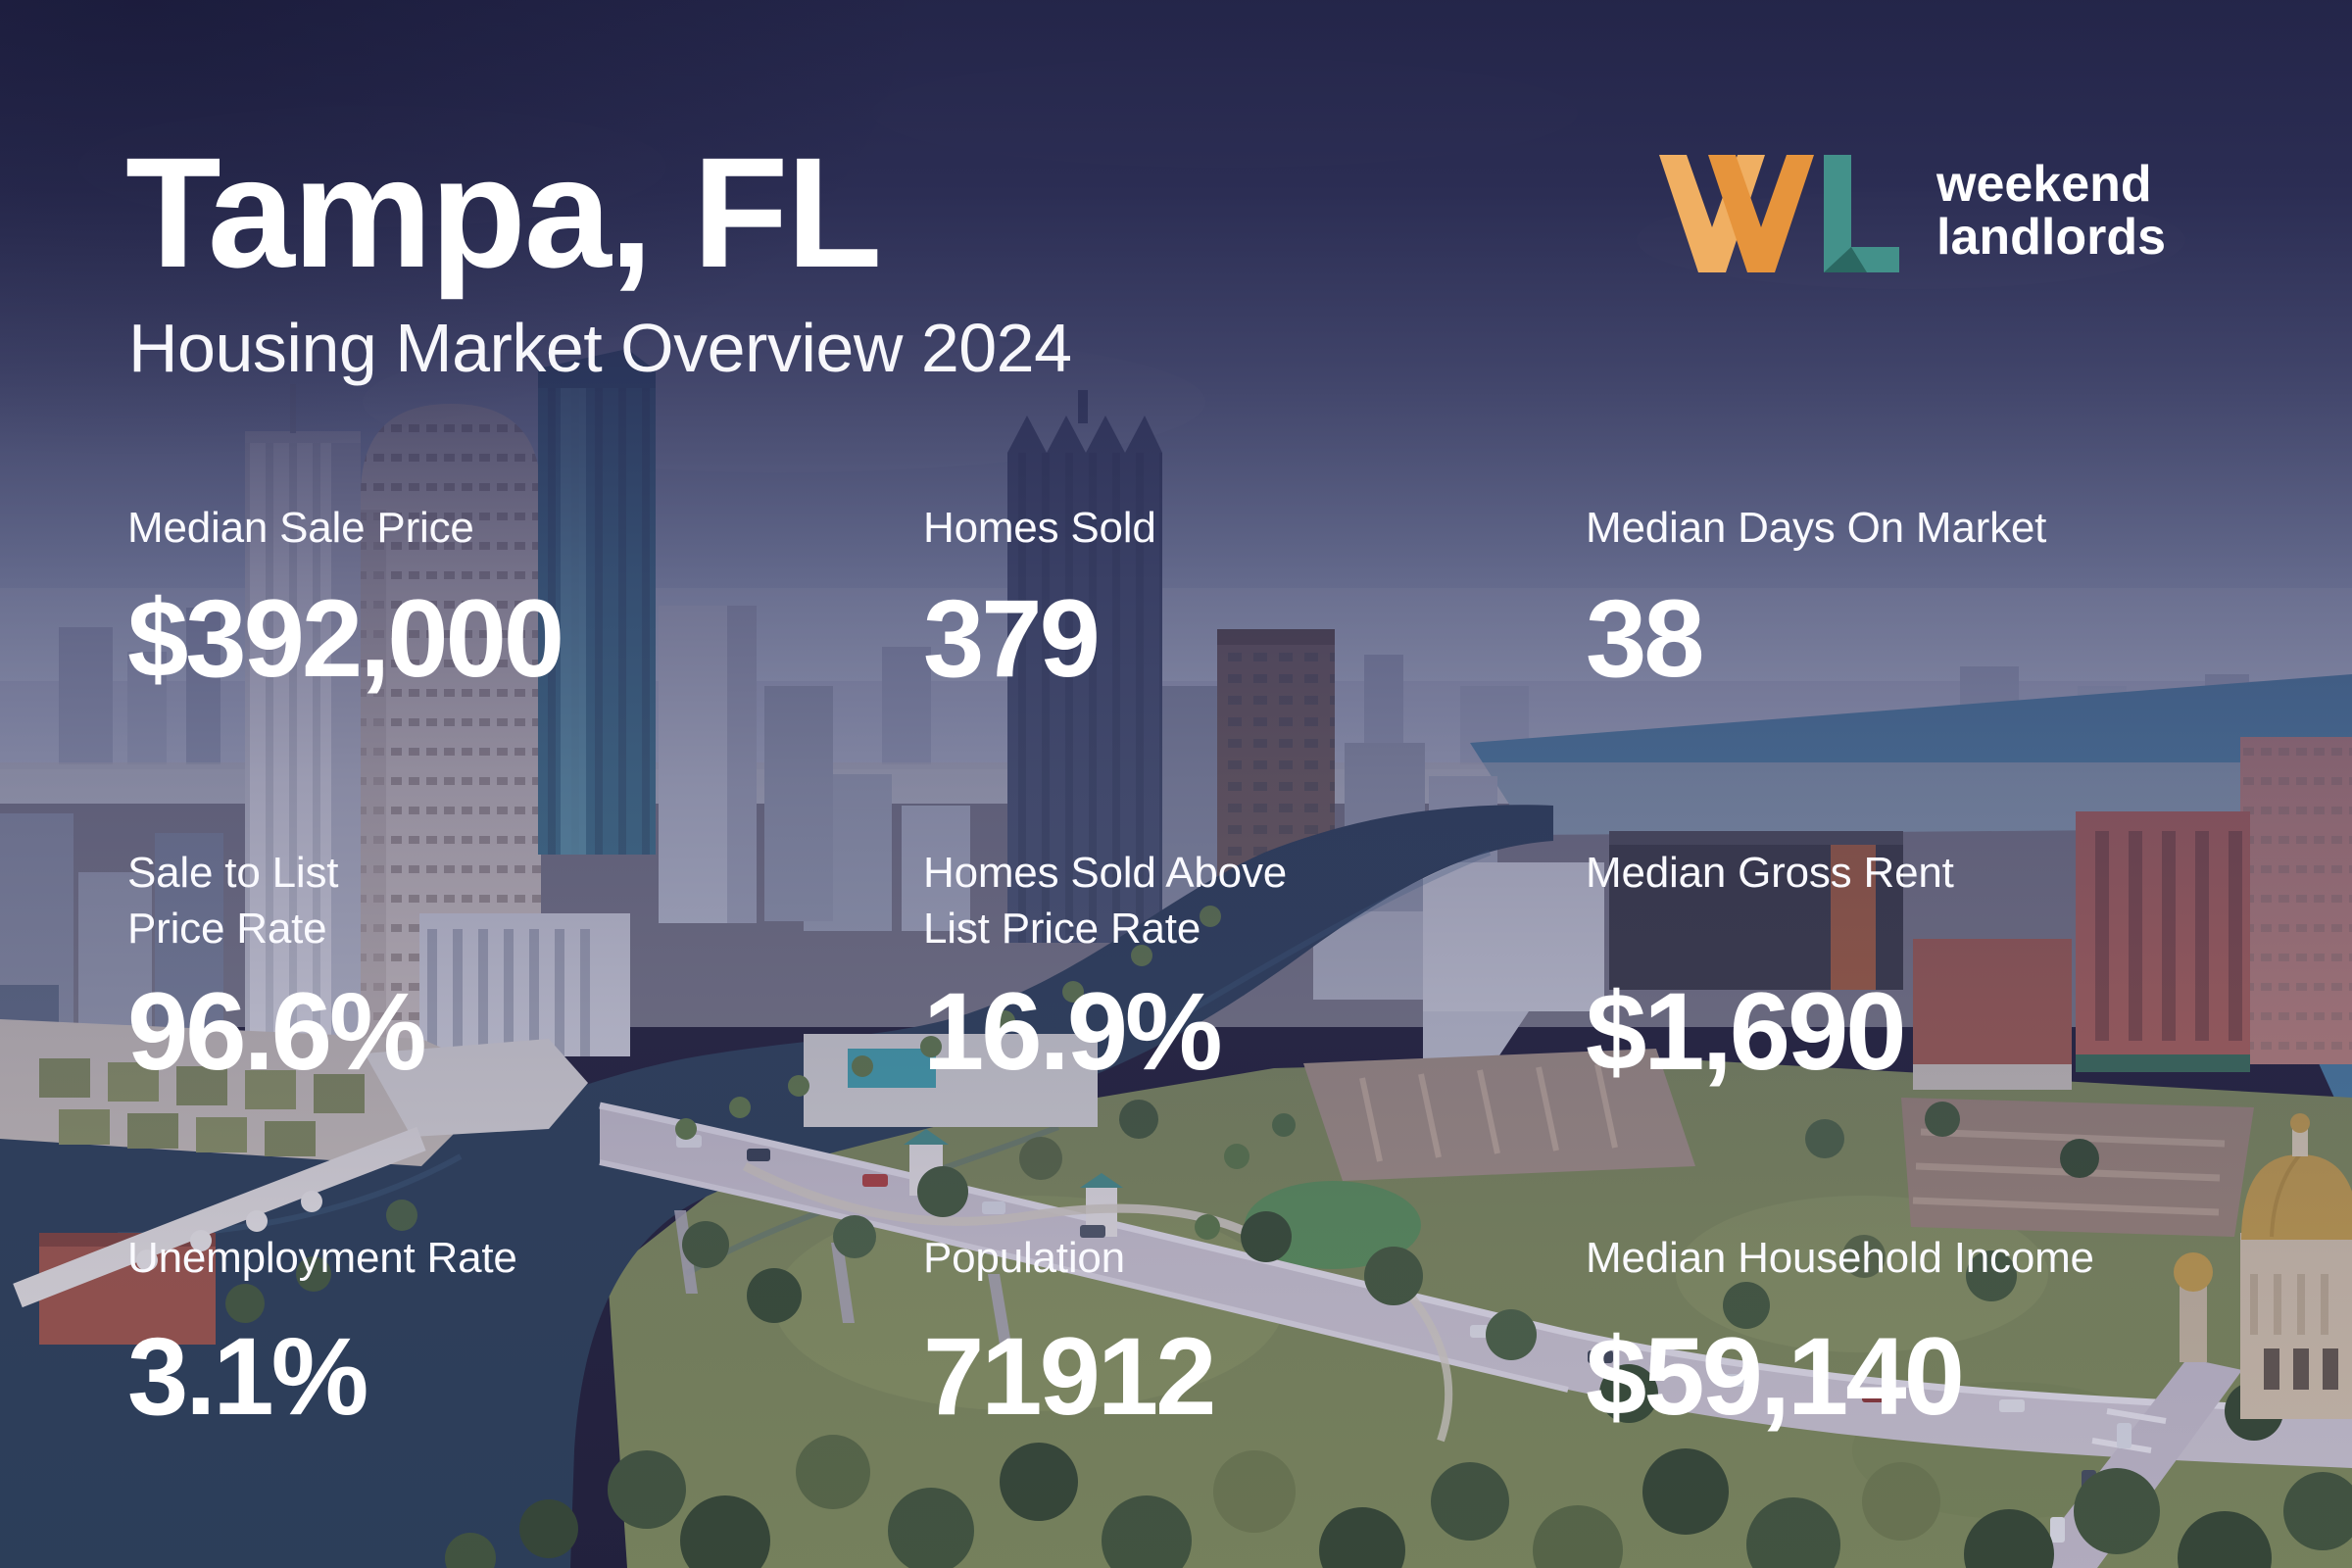 The width and height of the screenshot is (2352, 1568). What do you see at coordinates (2051, 237) in the screenshot?
I see `logo-word-line2: landlords` at bounding box center [2051, 237].